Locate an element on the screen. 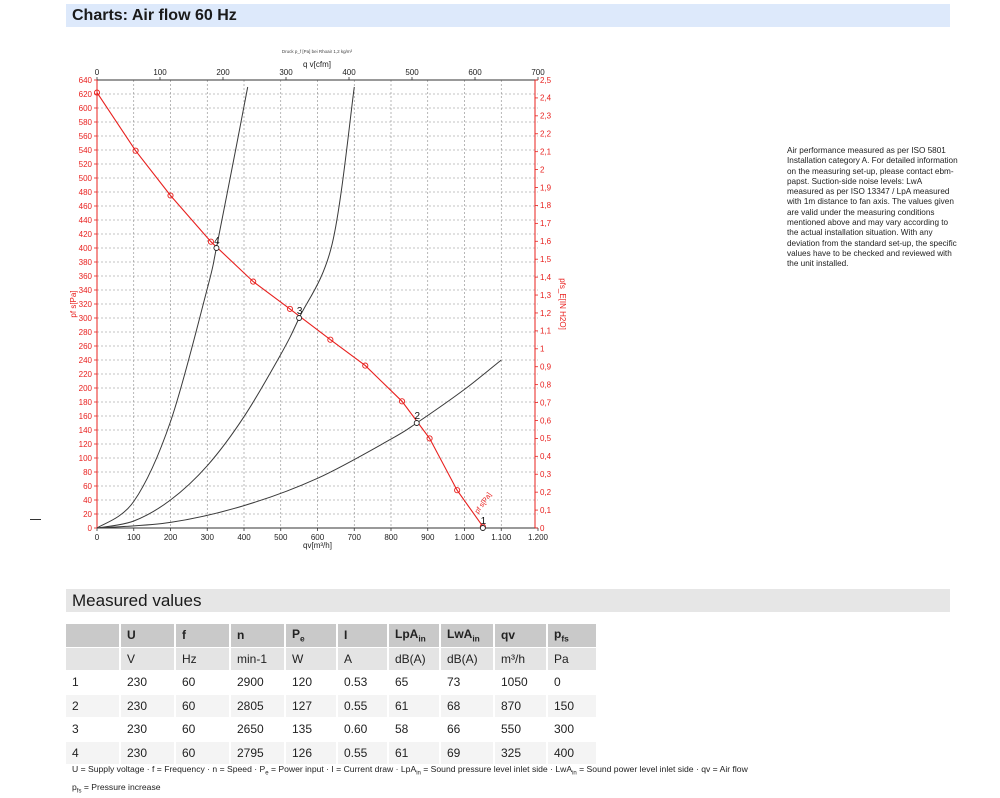 Image resolution: width=1000 pixels, height=798 pixels. y2-tick-label: 0,6 is located at coordinates (546, 420).